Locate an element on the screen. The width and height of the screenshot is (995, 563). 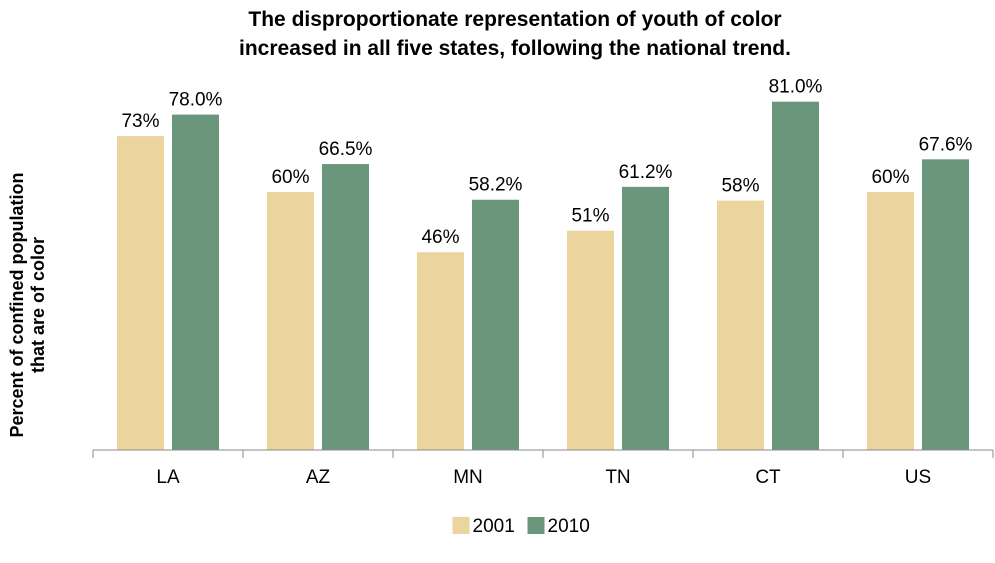
bar-az-2010 is located at coordinates (345, 307).